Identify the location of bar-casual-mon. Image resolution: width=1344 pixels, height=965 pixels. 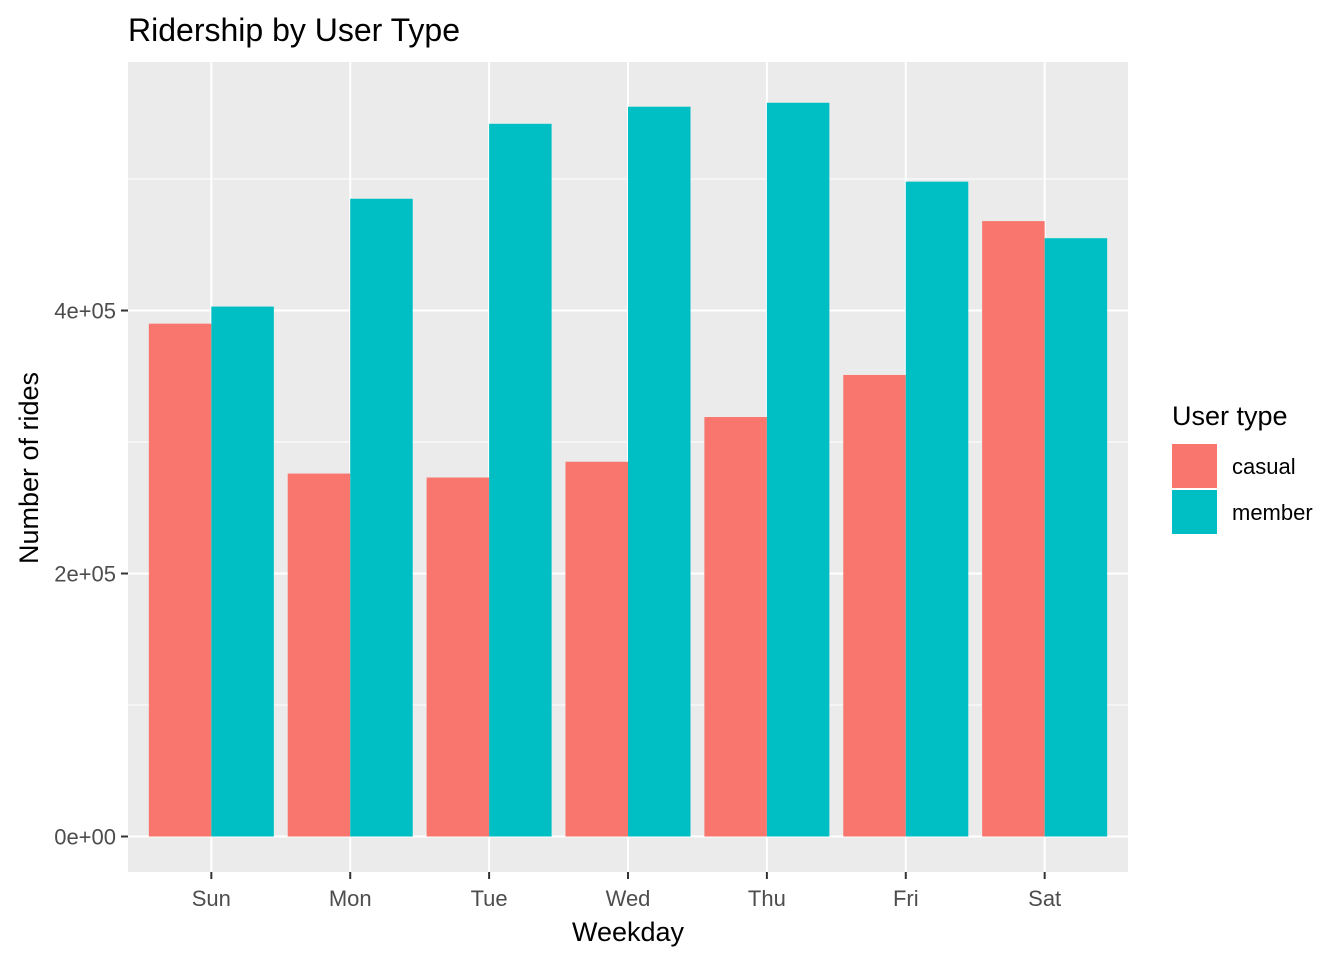
(319, 655).